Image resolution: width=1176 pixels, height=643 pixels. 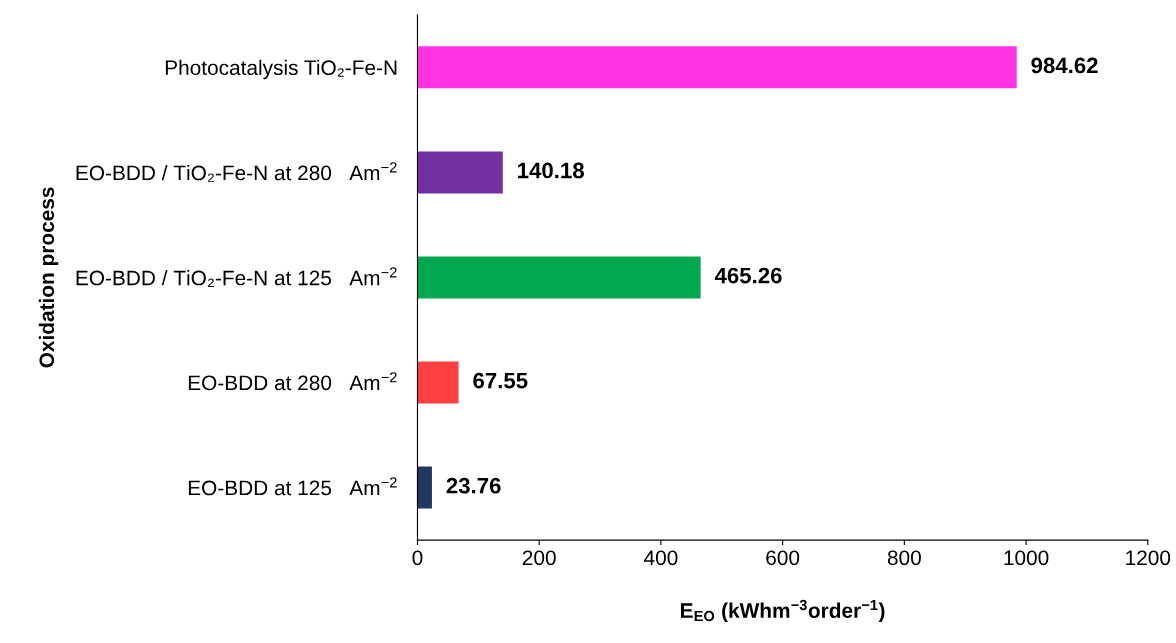 What do you see at coordinates (473, 485) in the screenshot?
I see `data-label: 23.76` at bounding box center [473, 485].